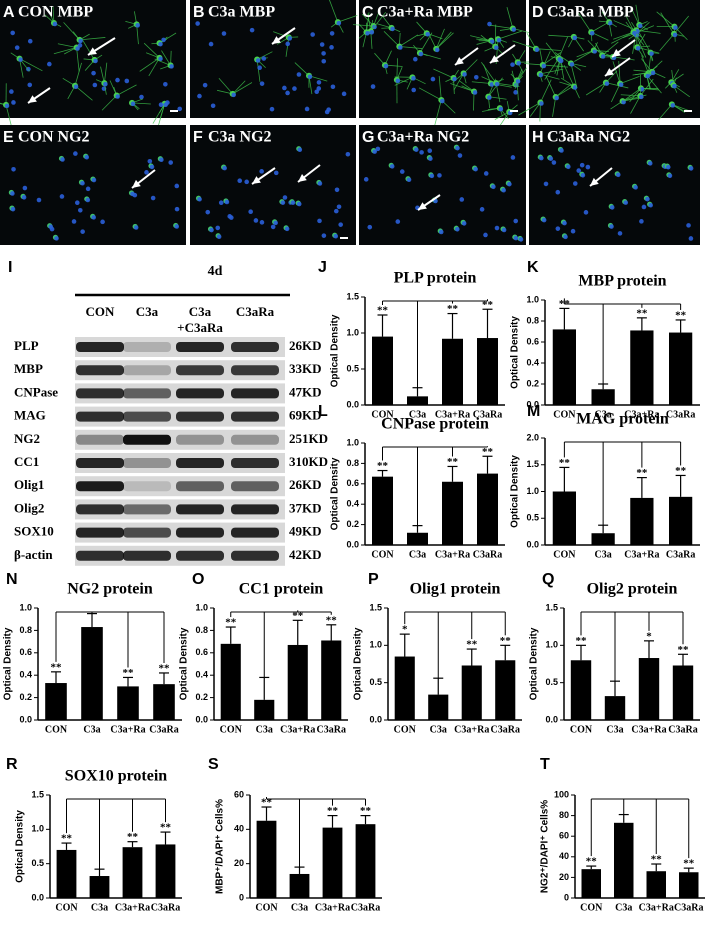 Image resolution: width=709 pixels, height=936 pixels. Describe the element at coordinates (54, 137) in the screenshot. I see `panel-label: CON NG2` at that location.